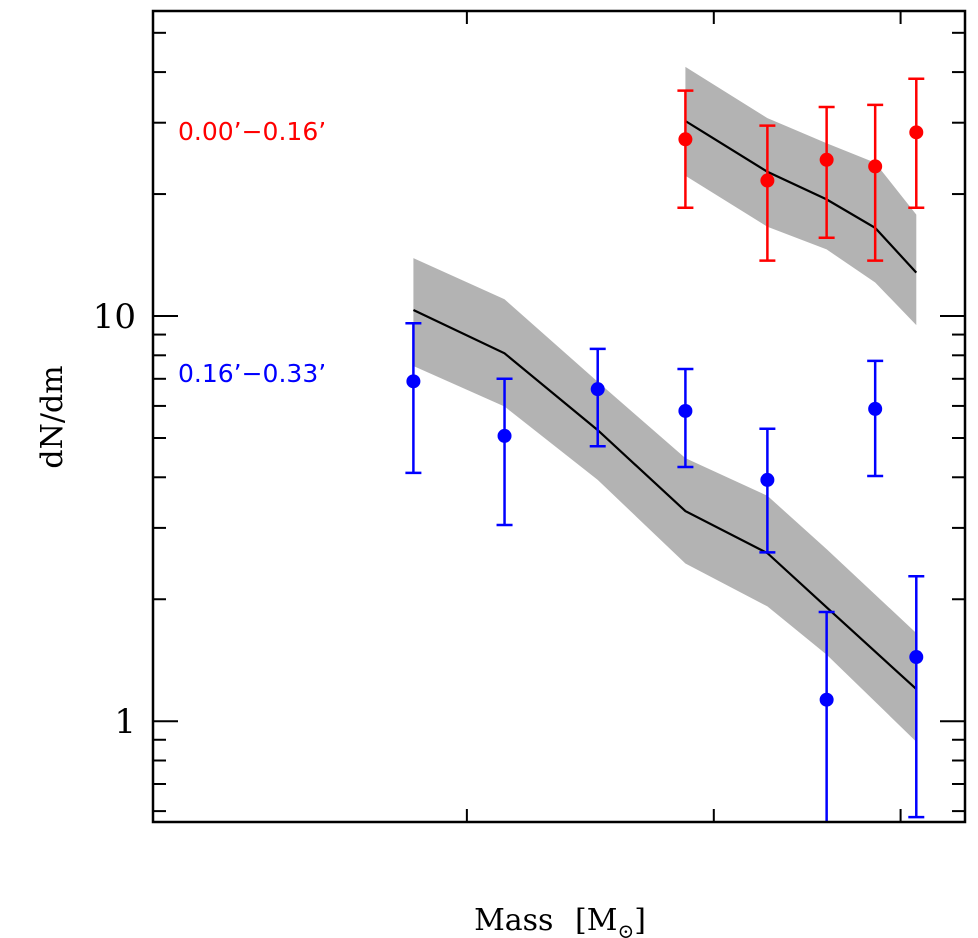 The width and height of the screenshot is (978, 938). I want to click on sun-symbol-icon: ⊙, so click(625, 928).